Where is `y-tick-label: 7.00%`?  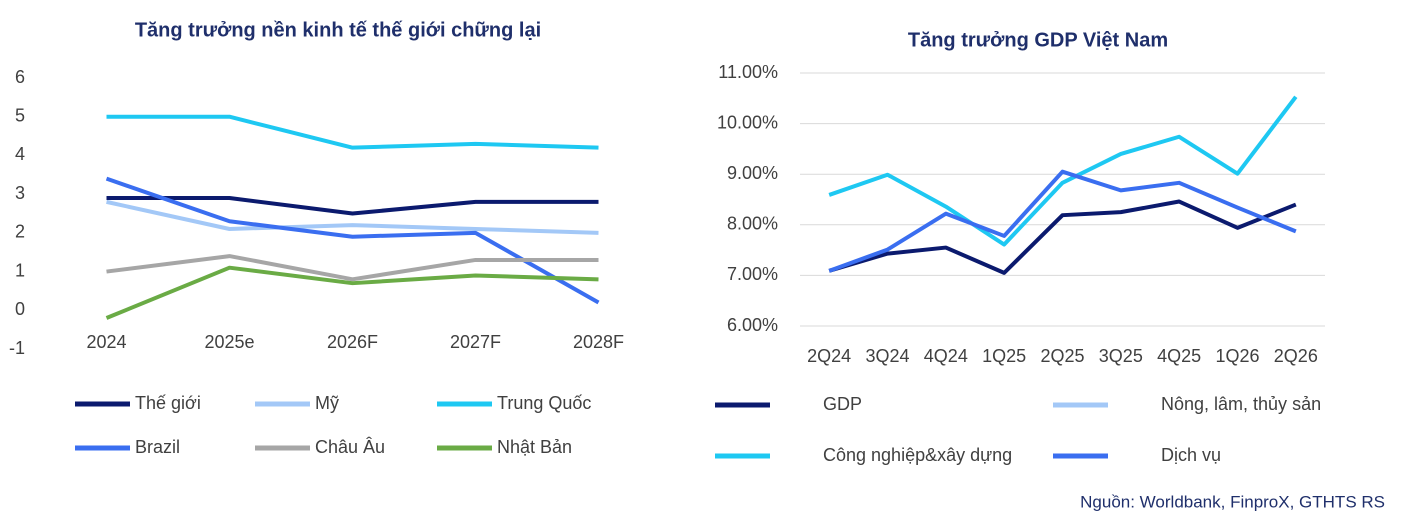
y-tick-label: 7.00% is located at coordinates (752, 274).